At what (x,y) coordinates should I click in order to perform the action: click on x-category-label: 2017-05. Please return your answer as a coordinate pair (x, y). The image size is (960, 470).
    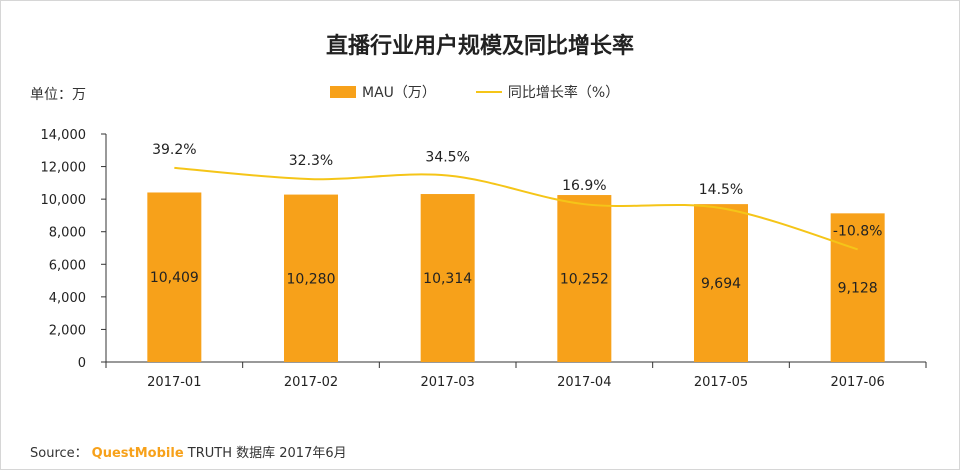
    Looking at the image, I should click on (721, 382).